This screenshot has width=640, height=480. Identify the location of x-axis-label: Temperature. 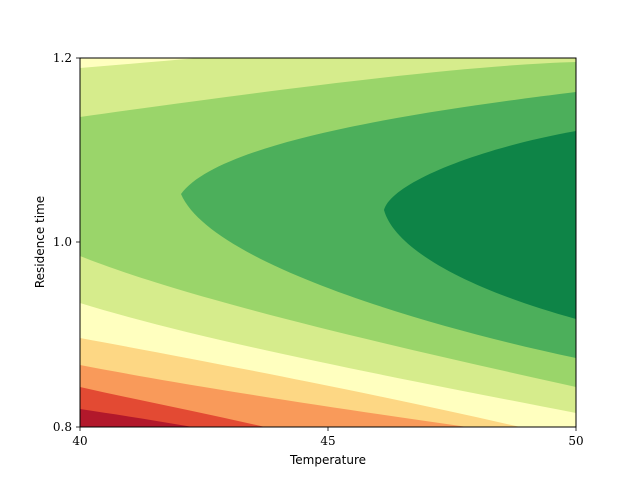
(327, 460).